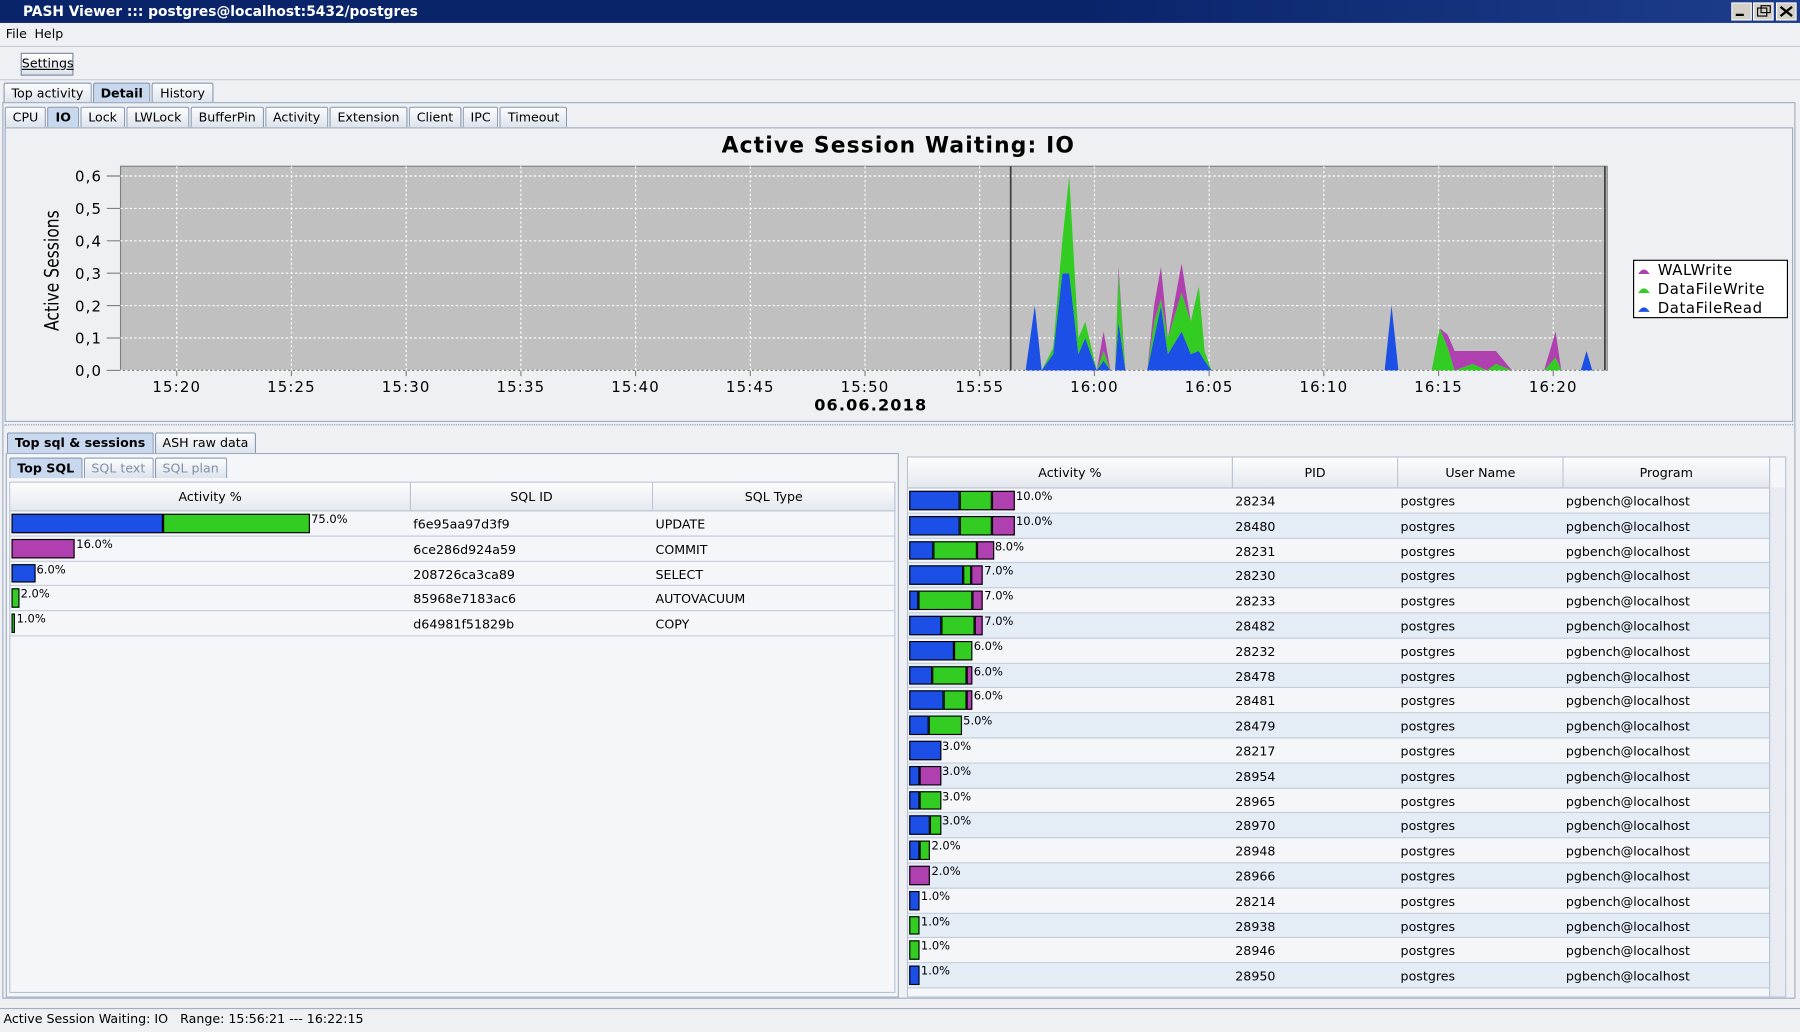 Image resolution: width=1800 pixels, height=1032 pixels. What do you see at coordinates (435, 117) in the screenshot?
I see `tab: Client` at bounding box center [435, 117].